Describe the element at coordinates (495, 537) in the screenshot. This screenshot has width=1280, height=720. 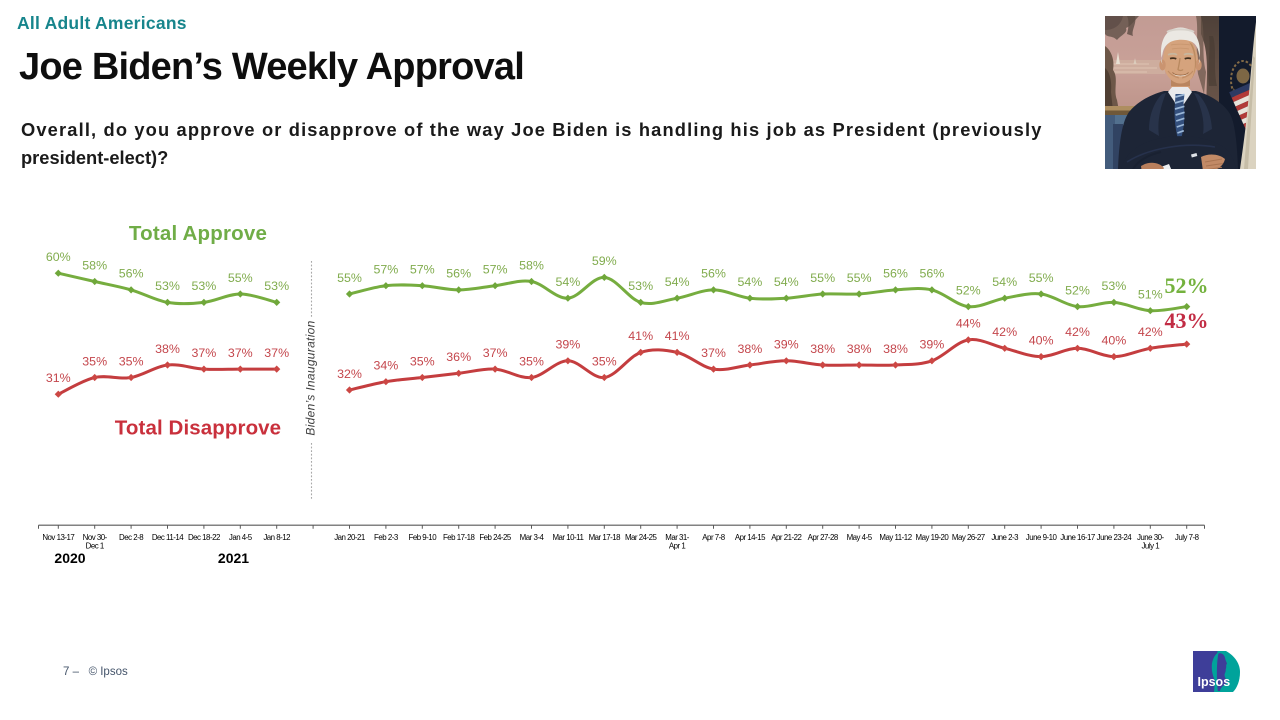
I see `svg-text: Feb 24-25` at that location.